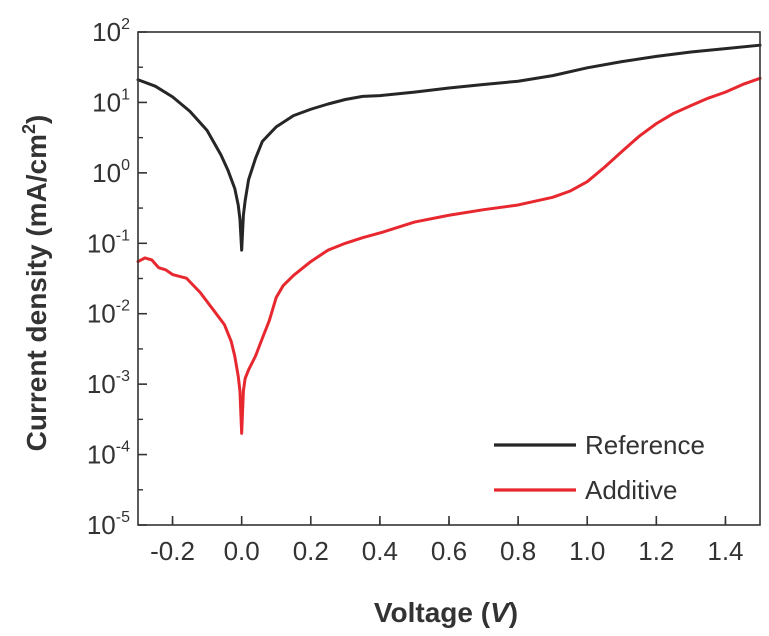 This screenshot has width=769, height=636. I want to click on y-tick-label: 10⁻¹, so click(108, 242).